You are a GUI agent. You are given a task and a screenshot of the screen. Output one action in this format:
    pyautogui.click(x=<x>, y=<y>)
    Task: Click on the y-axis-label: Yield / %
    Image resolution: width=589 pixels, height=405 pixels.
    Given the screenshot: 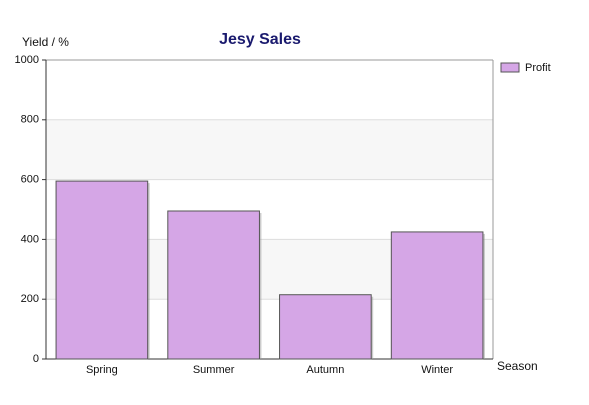 What is the action you would take?
    pyautogui.click(x=45, y=42)
    